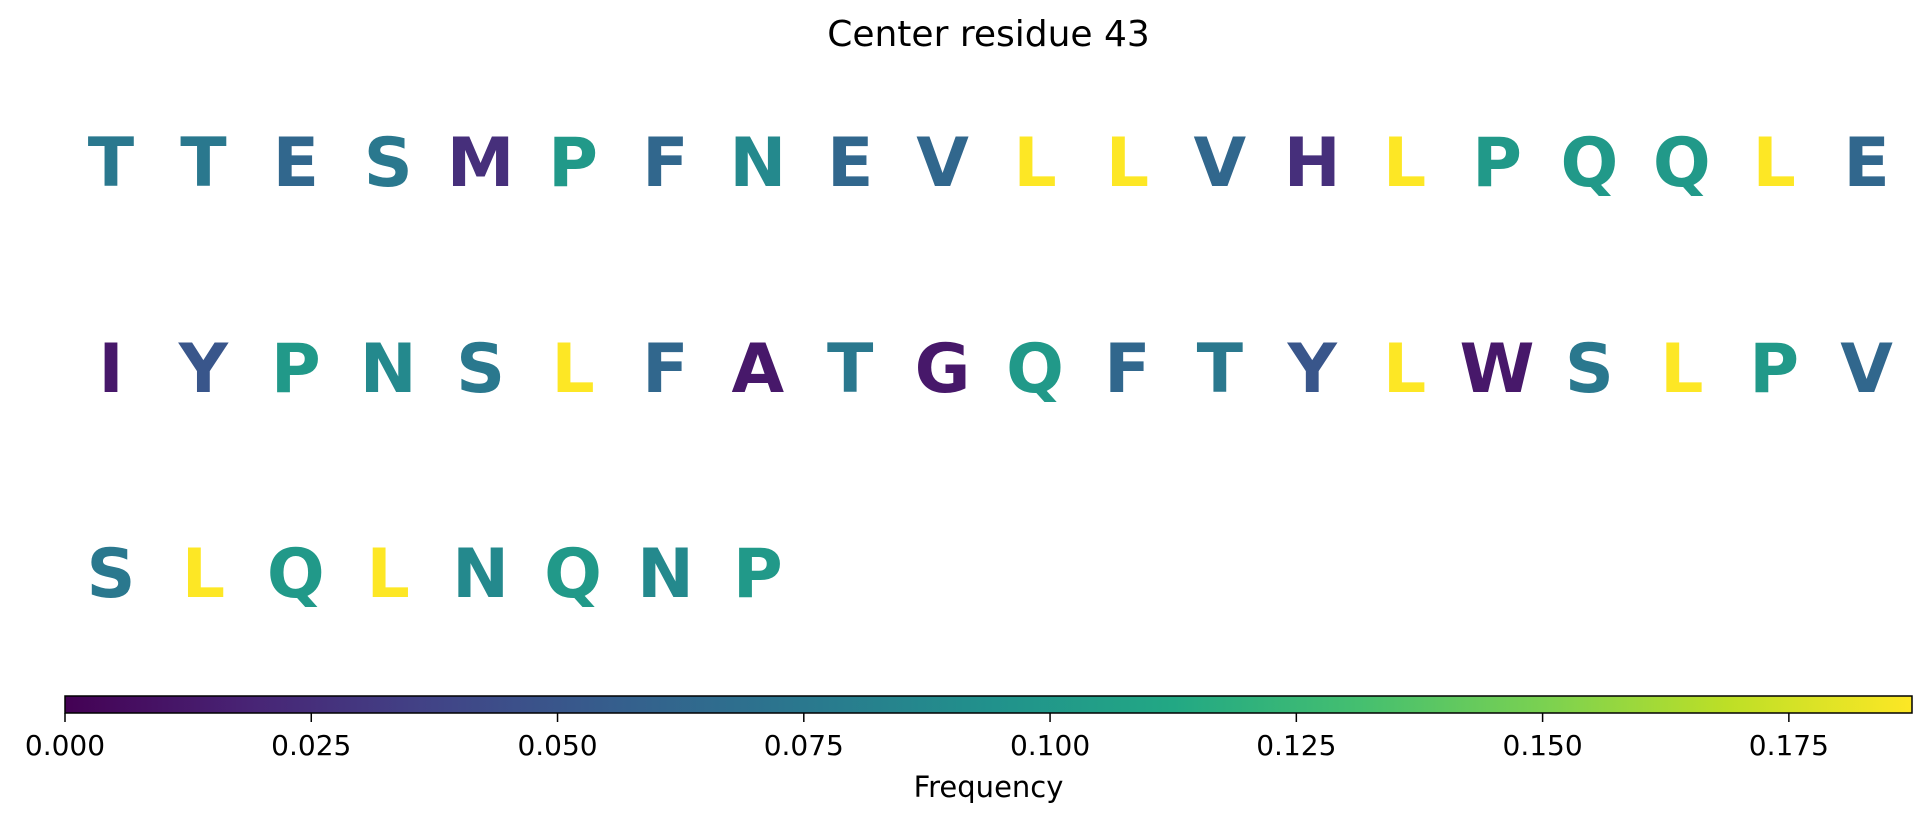 This screenshot has height=822, width=1927. What do you see at coordinates (1312, 369) in the screenshot?
I see `residue-letter-r2-c14: Y` at bounding box center [1312, 369].